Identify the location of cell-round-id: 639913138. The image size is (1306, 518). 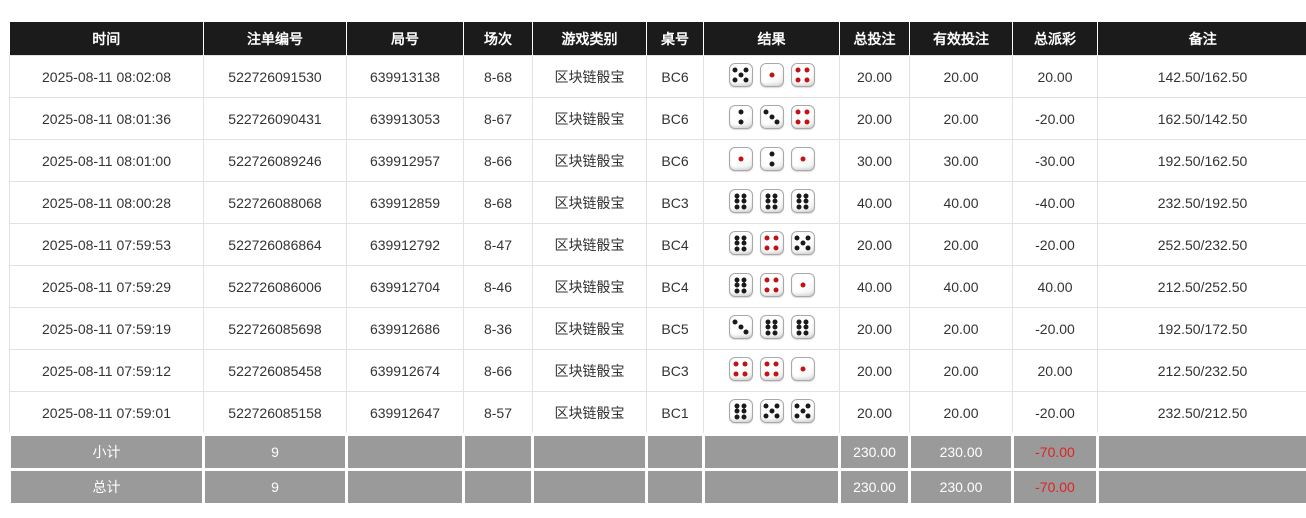
(405, 76).